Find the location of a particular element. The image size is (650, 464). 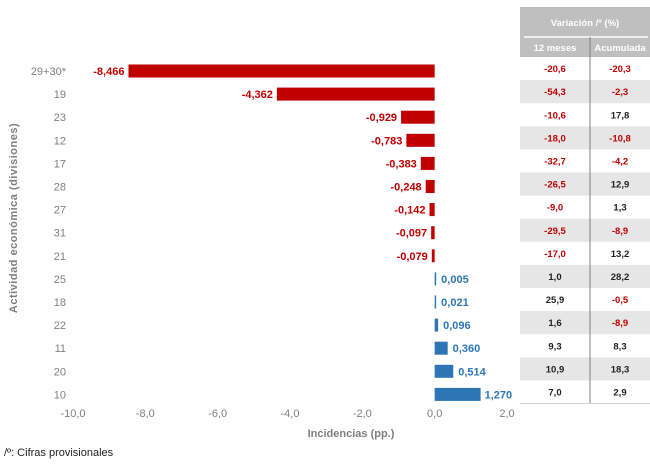

cell-12-meses: 10,9 is located at coordinates (555, 369).